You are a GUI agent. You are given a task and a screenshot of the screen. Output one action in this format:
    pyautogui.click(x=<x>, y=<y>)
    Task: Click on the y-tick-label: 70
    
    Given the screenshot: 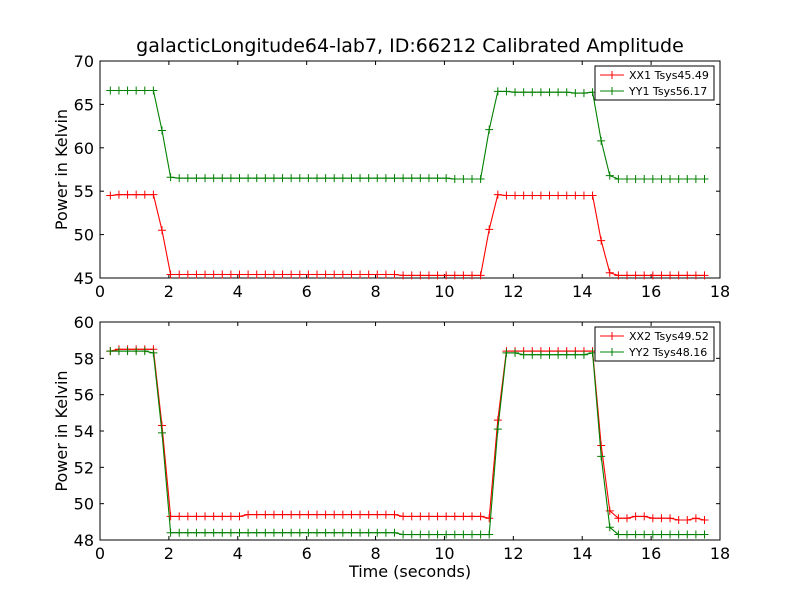 What is the action you would take?
    pyautogui.click(x=84, y=61)
    